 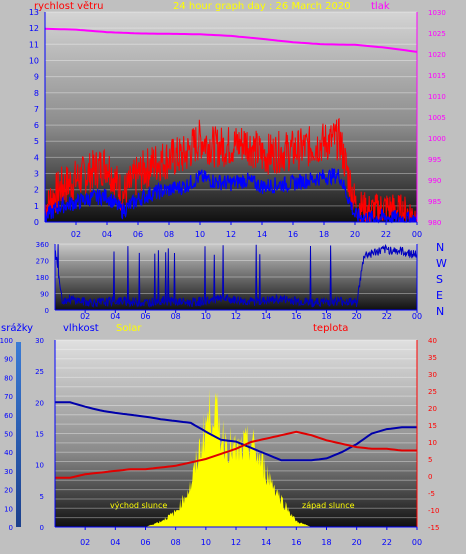 I want to click on wind-y-tick-label: 4, so click(x=36, y=157).